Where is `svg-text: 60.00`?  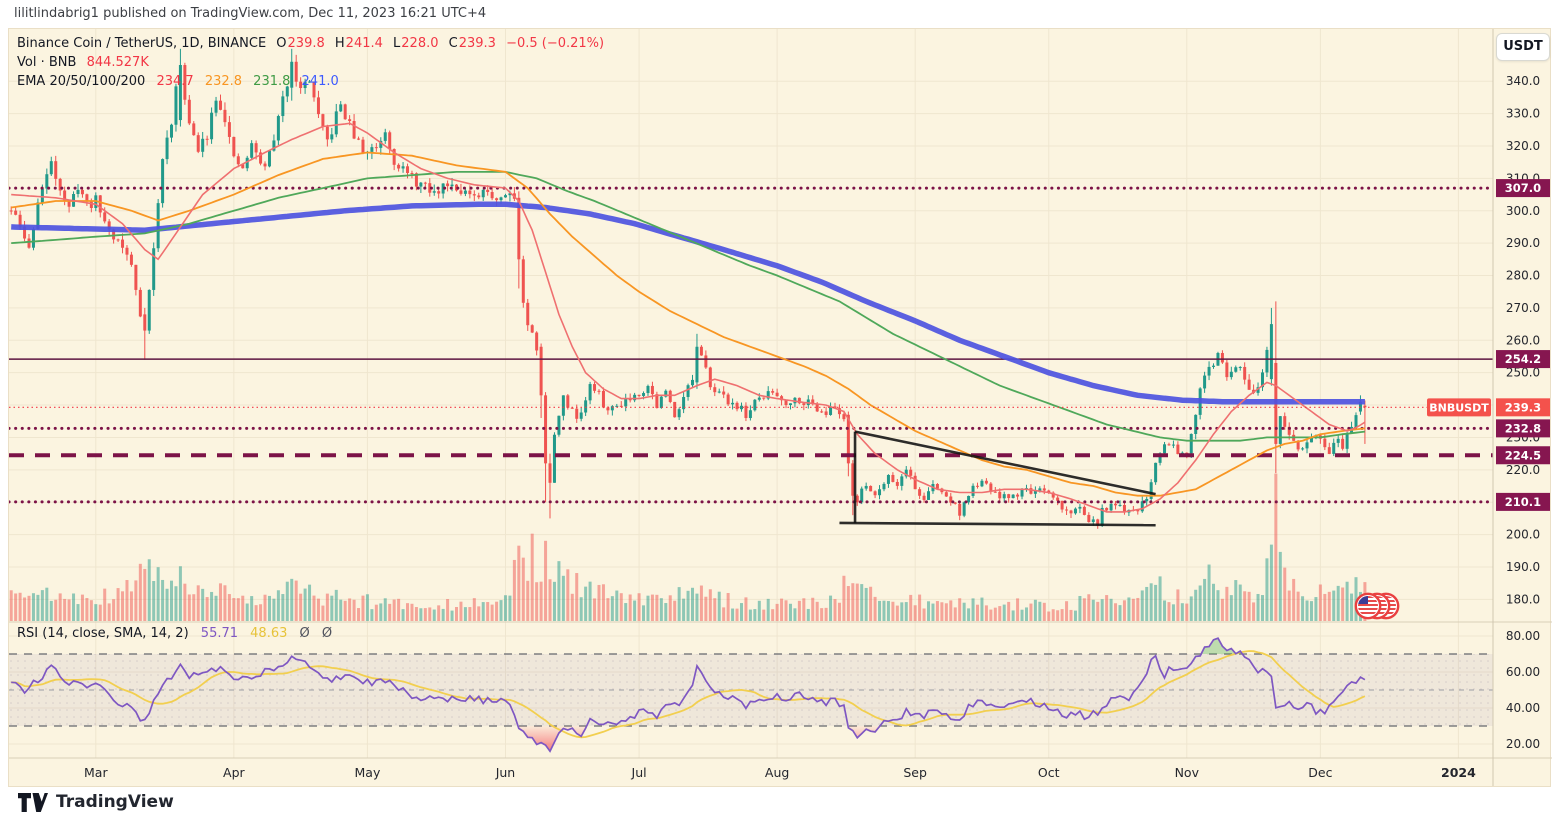
svg-text: 60.00 is located at coordinates (1523, 672).